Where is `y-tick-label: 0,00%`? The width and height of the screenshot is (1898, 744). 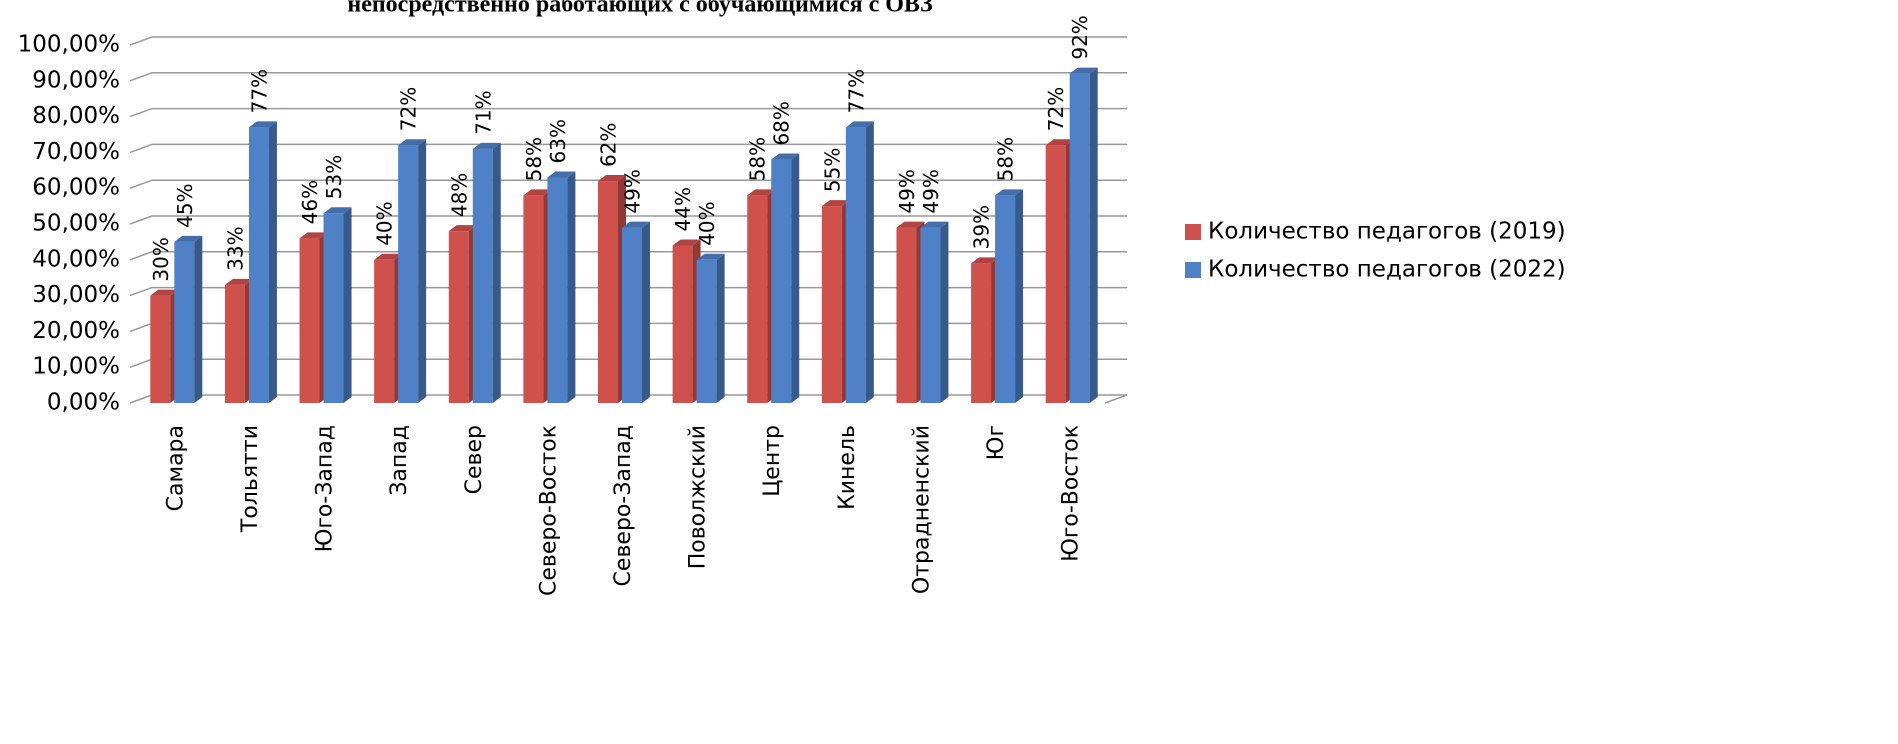
y-tick-label: 0,00% is located at coordinates (83, 403).